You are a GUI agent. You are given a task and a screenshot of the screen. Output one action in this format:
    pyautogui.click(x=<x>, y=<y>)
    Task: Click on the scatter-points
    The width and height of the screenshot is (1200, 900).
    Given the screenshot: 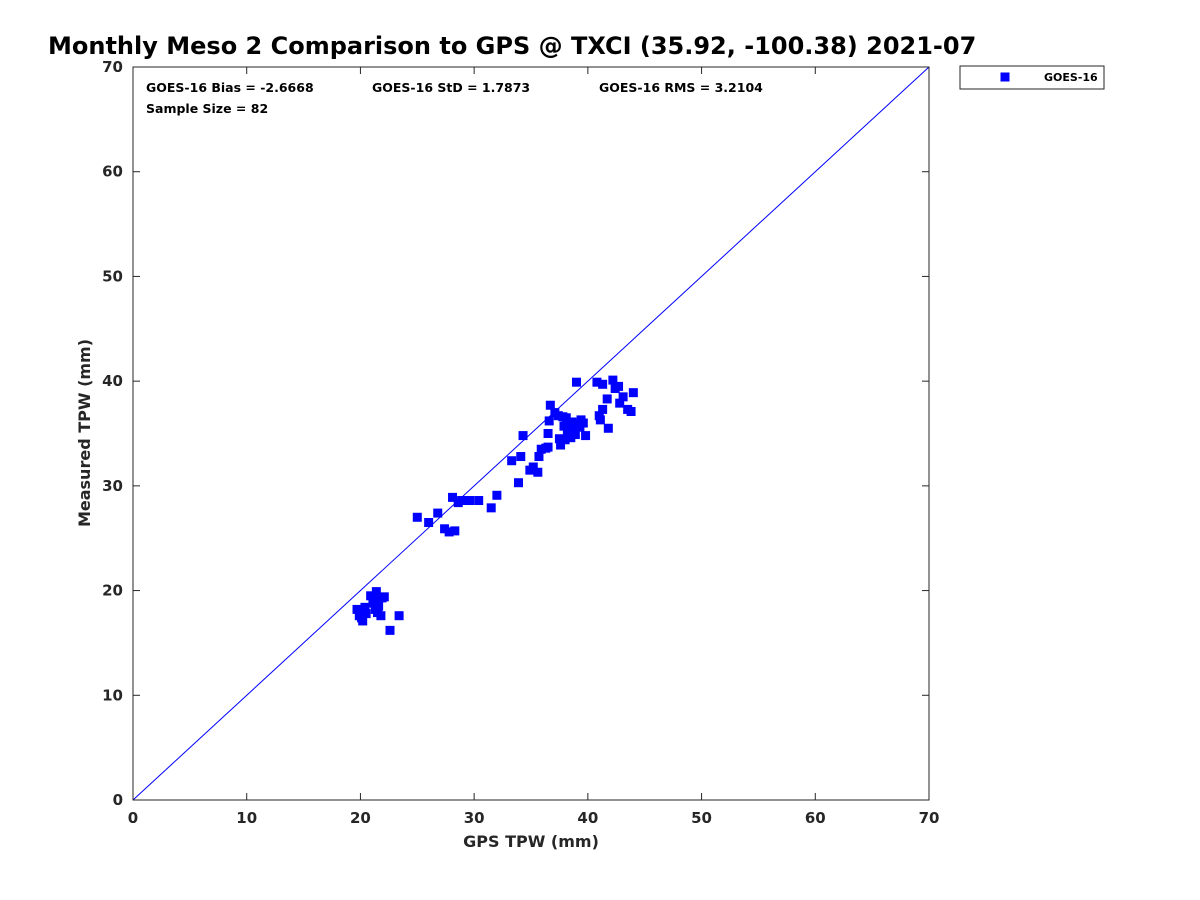 What is the action you would take?
    pyautogui.click(x=495, y=505)
    